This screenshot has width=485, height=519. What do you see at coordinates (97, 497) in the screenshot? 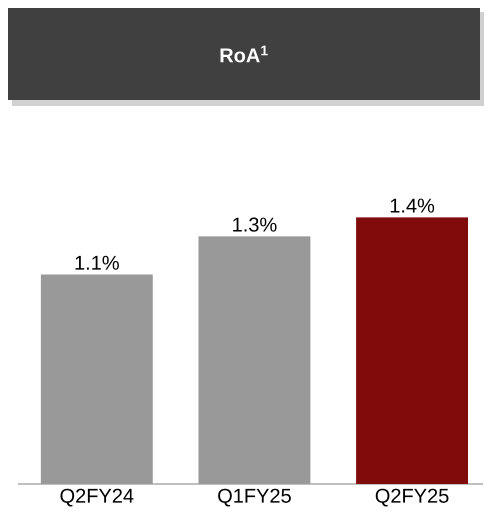
I see `x-tick-label: Q2FY24` at bounding box center [97, 497].